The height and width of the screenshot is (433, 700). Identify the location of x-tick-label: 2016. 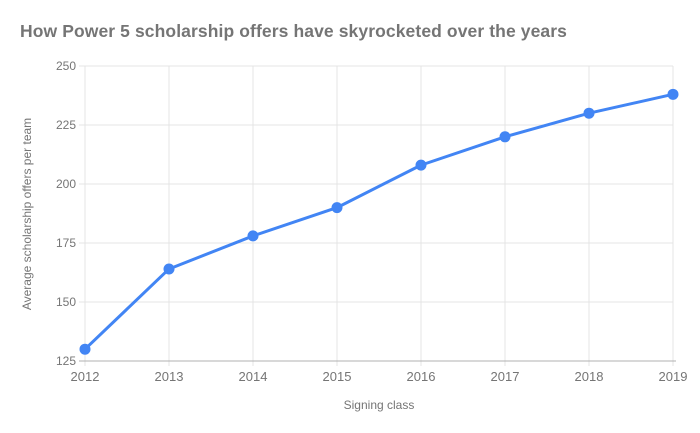
(421, 376).